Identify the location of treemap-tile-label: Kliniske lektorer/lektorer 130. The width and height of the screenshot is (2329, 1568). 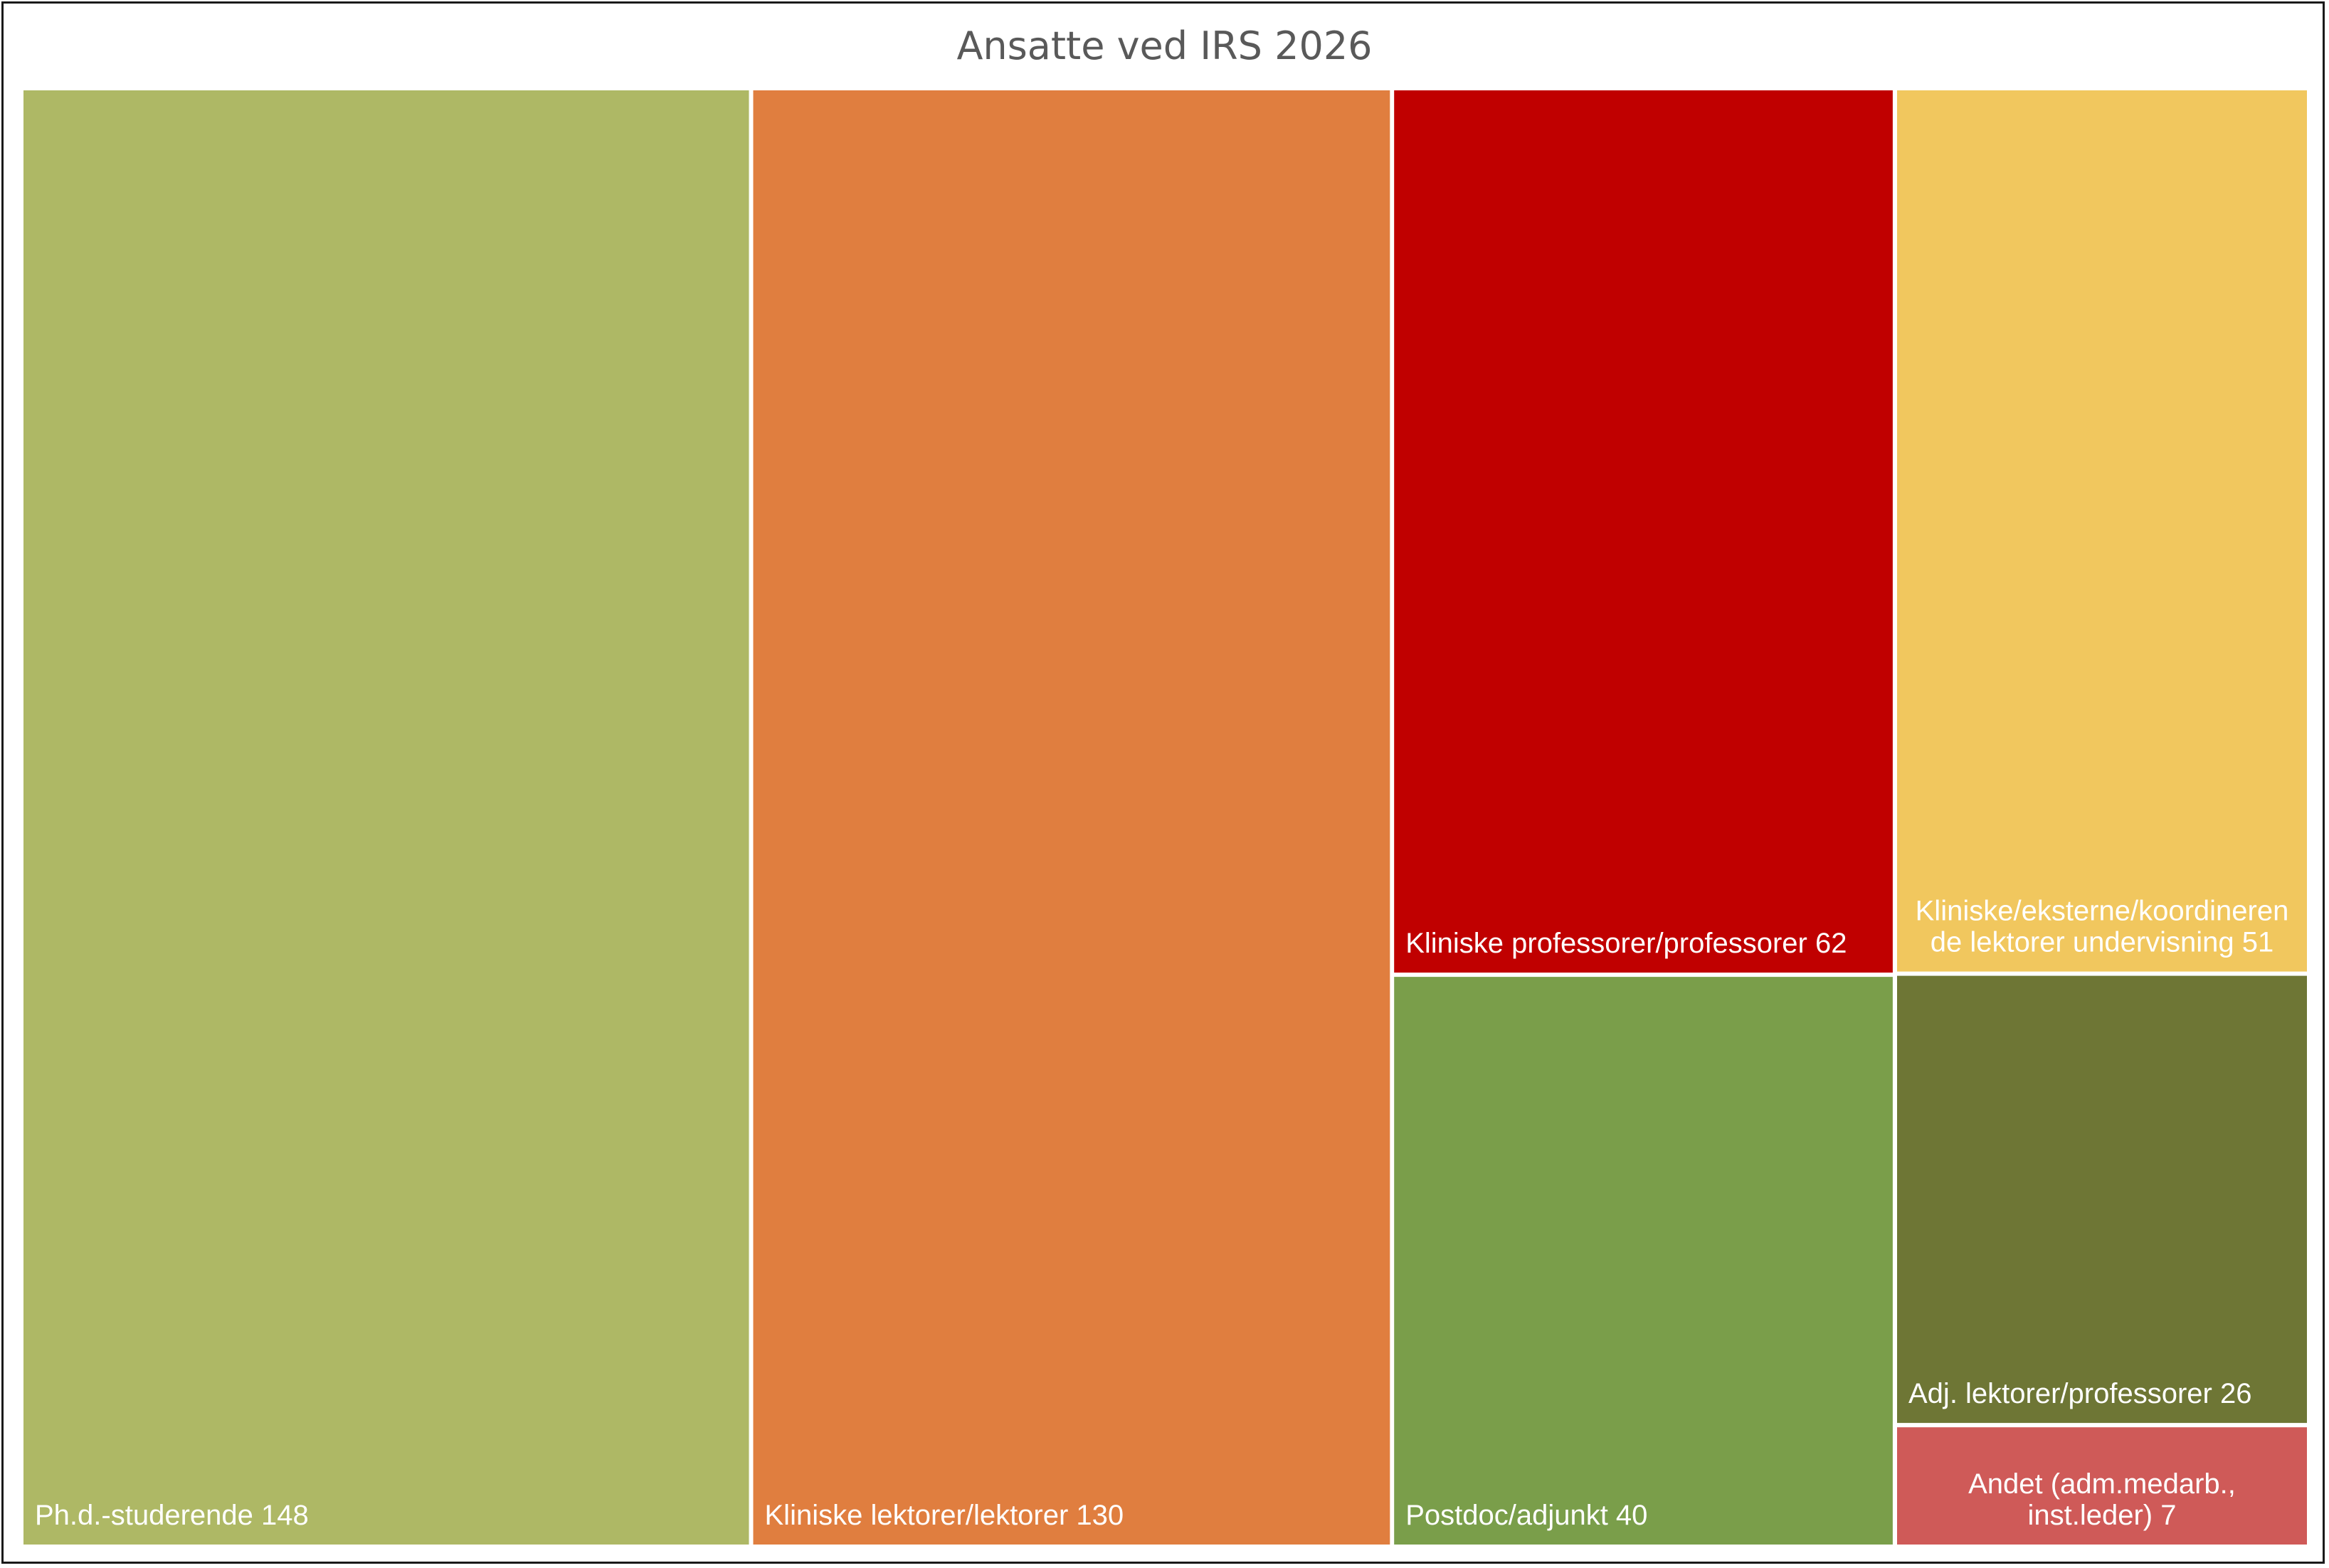
(944, 1515).